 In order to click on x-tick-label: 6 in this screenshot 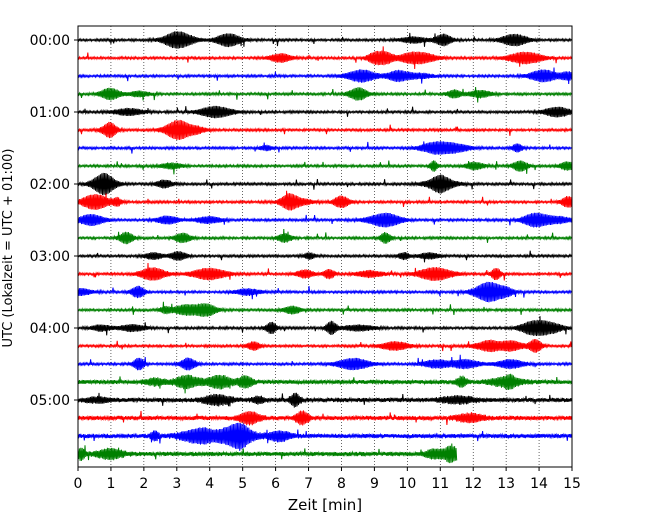, I will do `click(275, 484)`.